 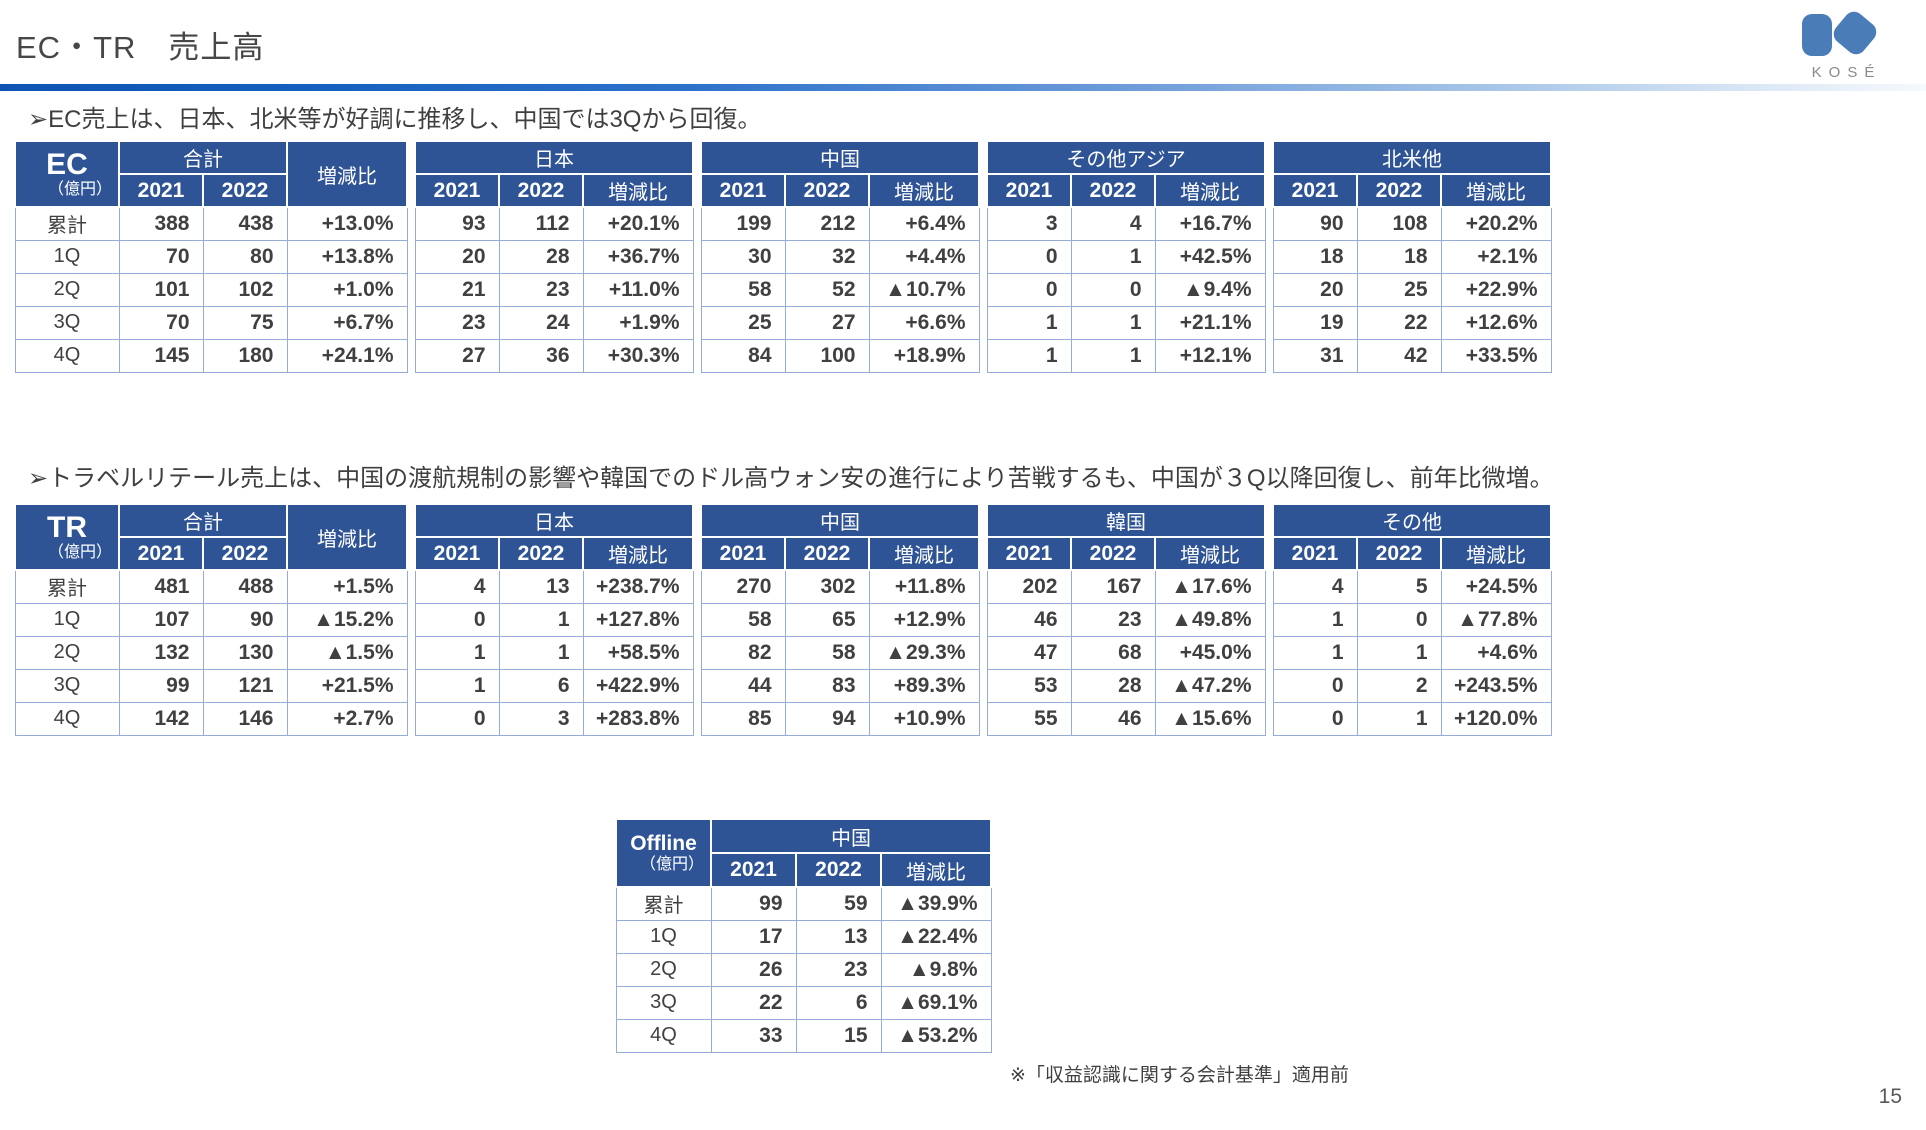 What do you see at coordinates (936, 903) in the screenshot?
I see `value-change: ▲39.9%` at bounding box center [936, 903].